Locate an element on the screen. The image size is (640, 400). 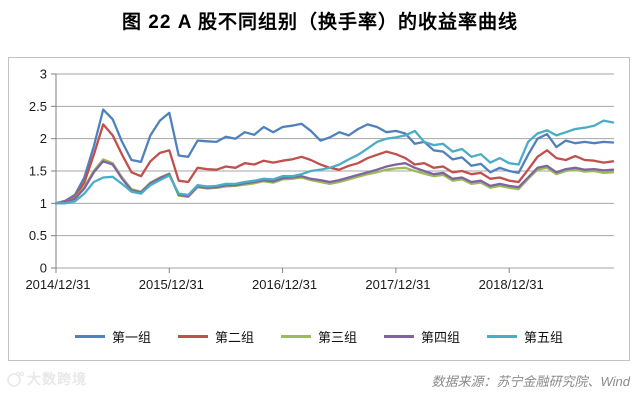
watermark-logo: 大数跨境 is located at coordinates (46, 379).